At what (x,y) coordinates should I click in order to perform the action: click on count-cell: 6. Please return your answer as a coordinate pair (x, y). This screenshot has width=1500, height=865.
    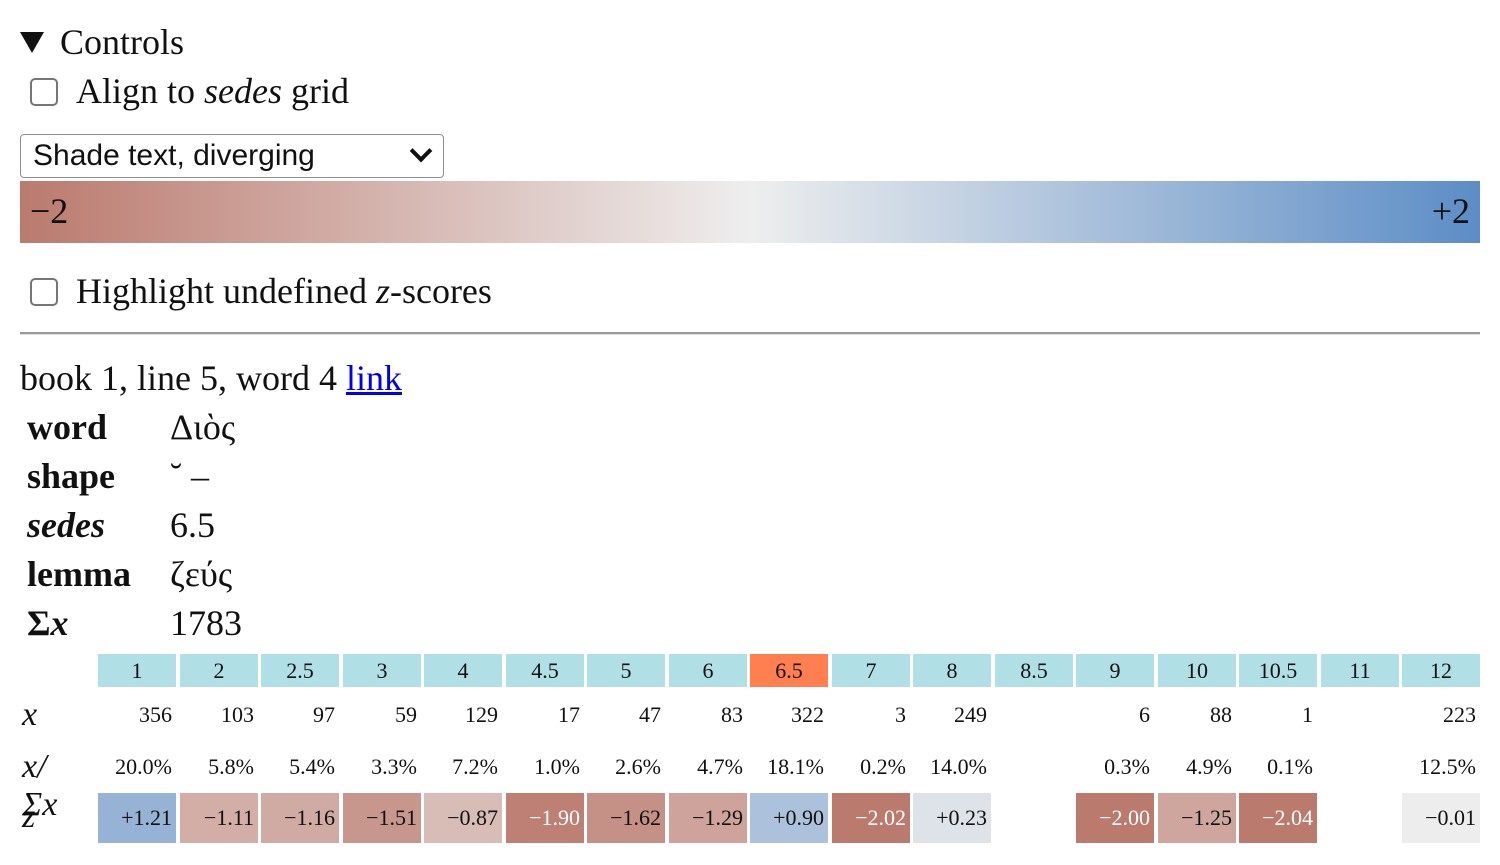
    Looking at the image, I should click on (1144, 714).